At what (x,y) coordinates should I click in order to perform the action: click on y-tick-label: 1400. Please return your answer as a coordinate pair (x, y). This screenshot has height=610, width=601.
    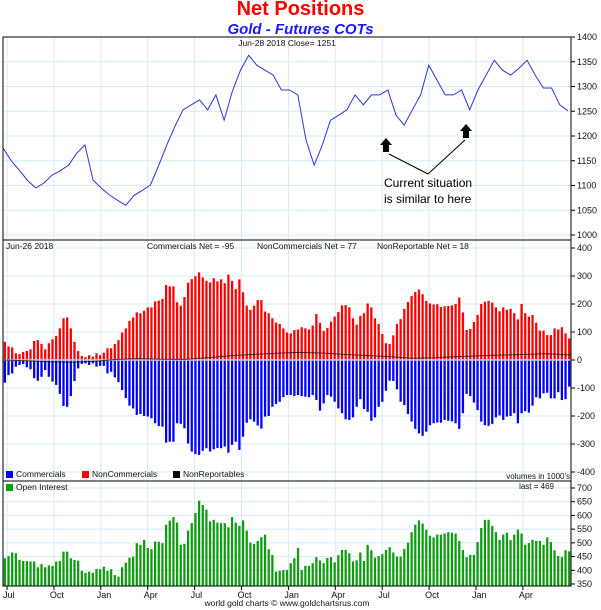
    Looking at the image, I should click on (587, 37).